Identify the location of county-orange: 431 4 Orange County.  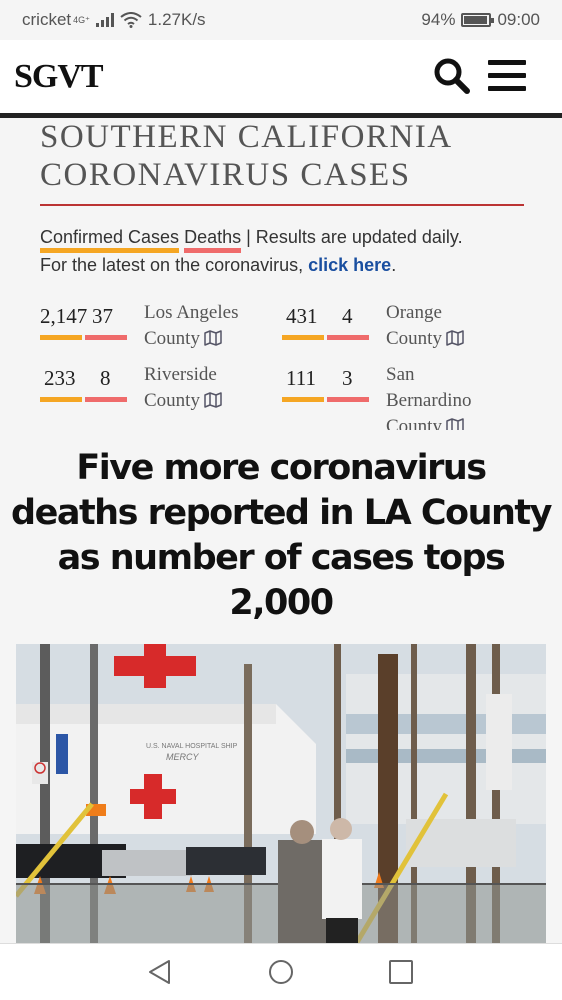
(402, 333).